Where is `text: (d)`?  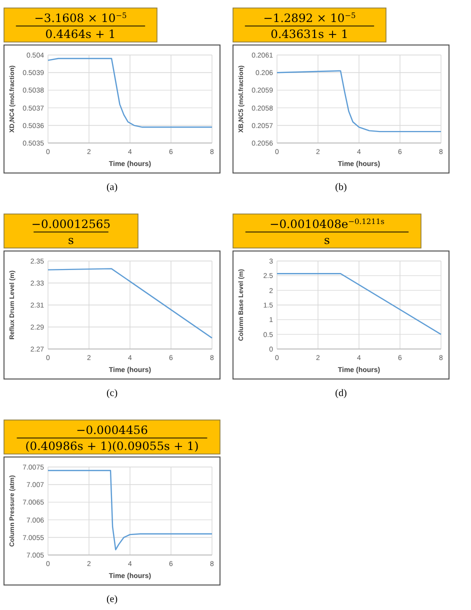 text: (d) is located at coordinates (341, 393).